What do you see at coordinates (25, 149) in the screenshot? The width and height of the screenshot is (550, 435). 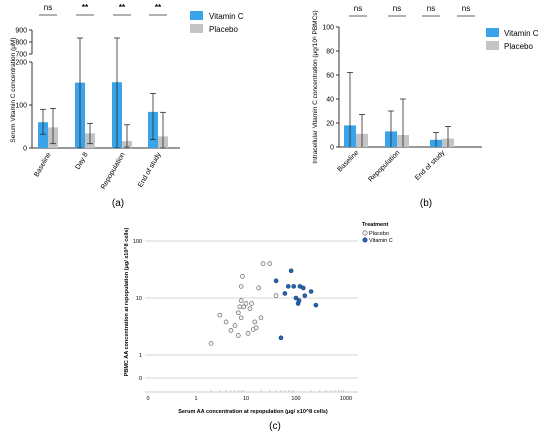 I see `panel-a-y-tick-label: 0` at bounding box center [25, 149].